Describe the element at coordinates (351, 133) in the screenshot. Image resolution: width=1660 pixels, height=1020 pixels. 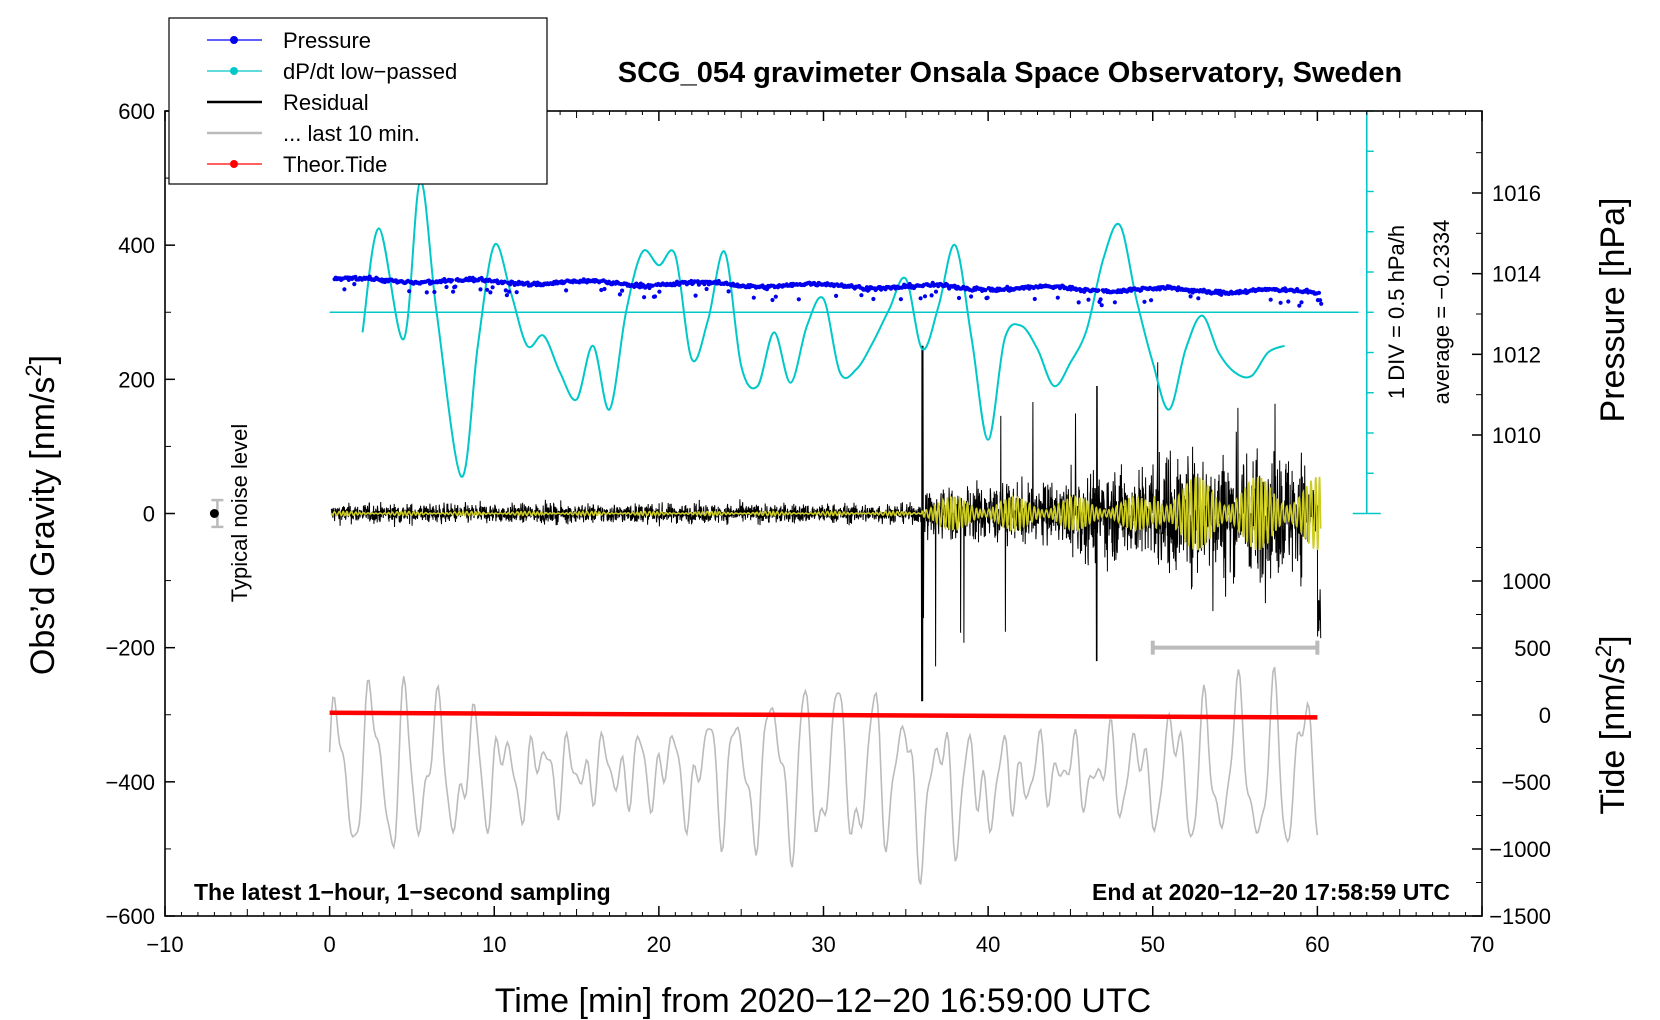
I see `legend-label: ... last 10 min.` at that location.